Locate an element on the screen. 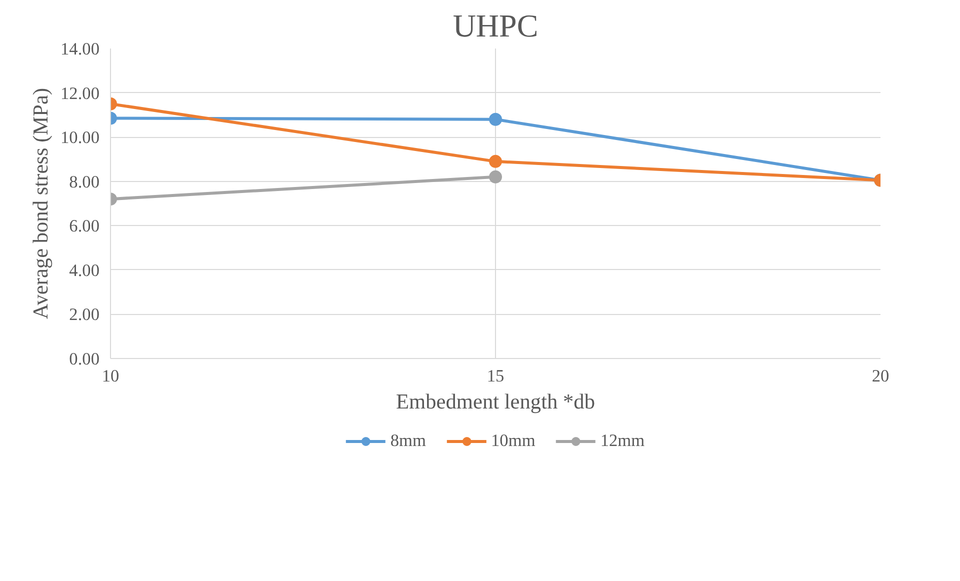 The height and width of the screenshot is (581, 960). x-tick-label: 20 is located at coordinates (881, 376).